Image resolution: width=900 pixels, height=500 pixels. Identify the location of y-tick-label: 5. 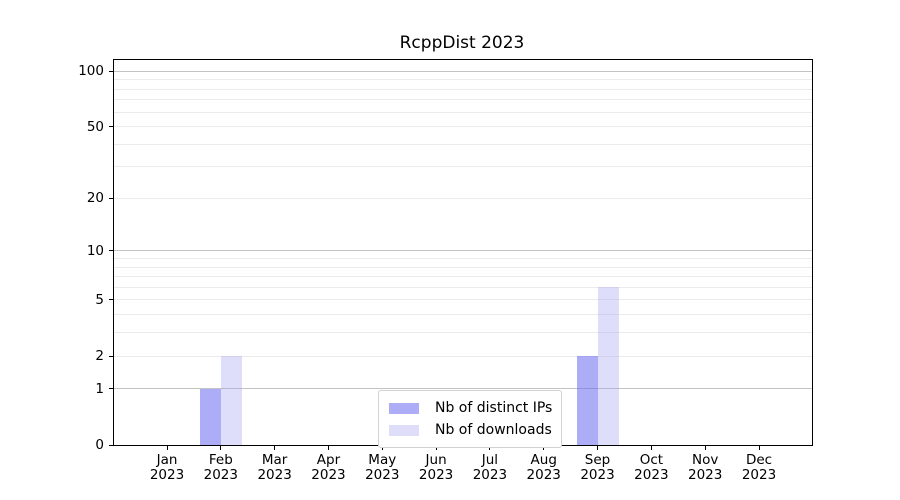
(99, 299).